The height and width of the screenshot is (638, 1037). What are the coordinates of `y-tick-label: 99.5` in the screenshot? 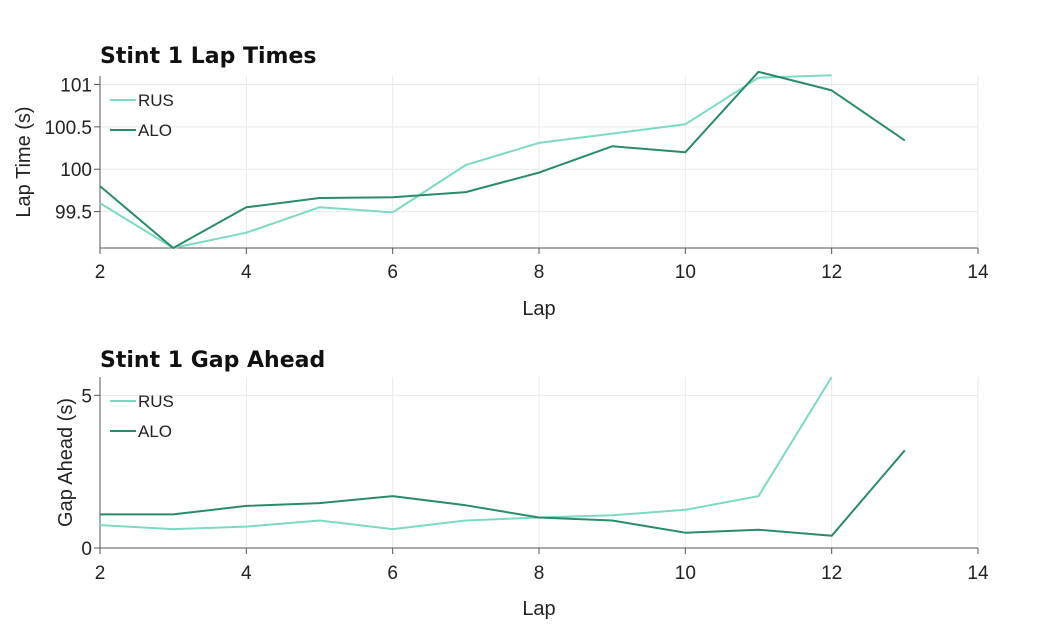 It's located at (73, 213).